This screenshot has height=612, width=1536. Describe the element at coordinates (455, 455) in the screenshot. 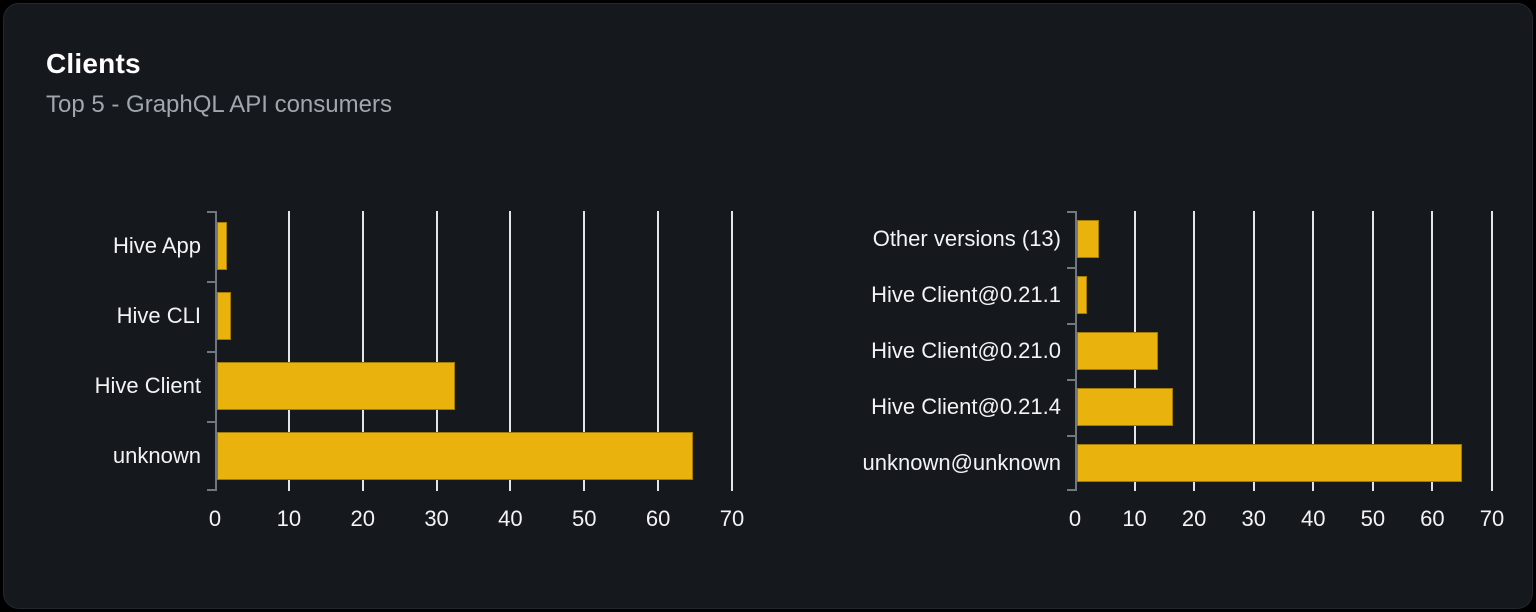

I see `bar-unknown` at that location.